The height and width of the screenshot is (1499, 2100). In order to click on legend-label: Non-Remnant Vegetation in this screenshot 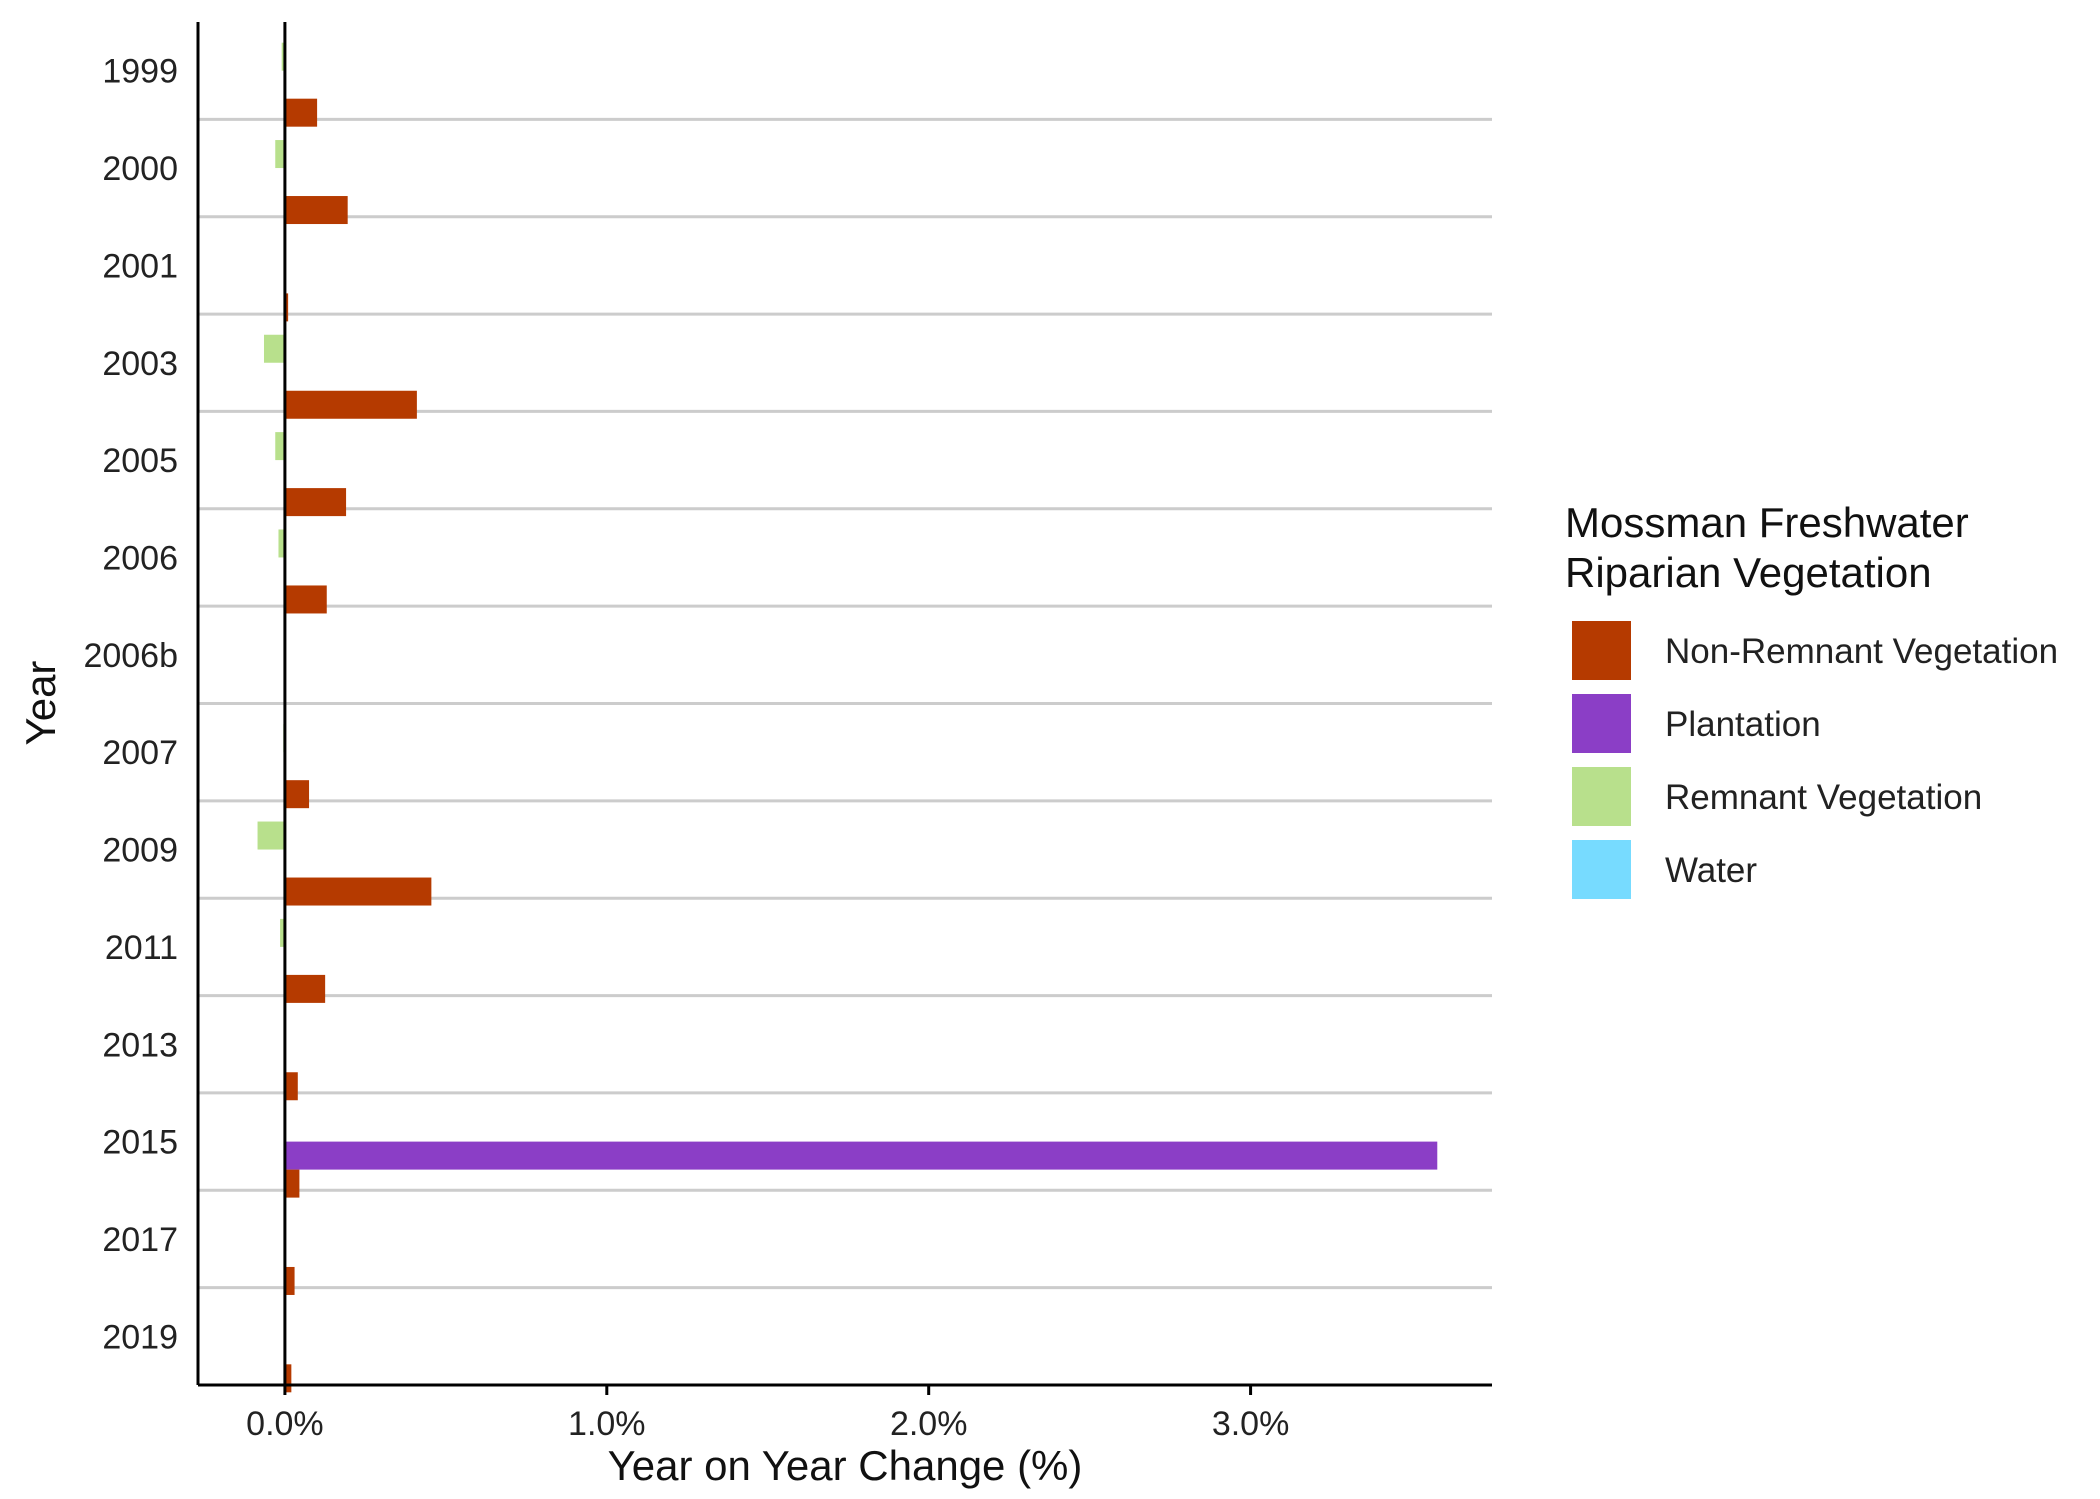, I will do `click(1861, 651)`.